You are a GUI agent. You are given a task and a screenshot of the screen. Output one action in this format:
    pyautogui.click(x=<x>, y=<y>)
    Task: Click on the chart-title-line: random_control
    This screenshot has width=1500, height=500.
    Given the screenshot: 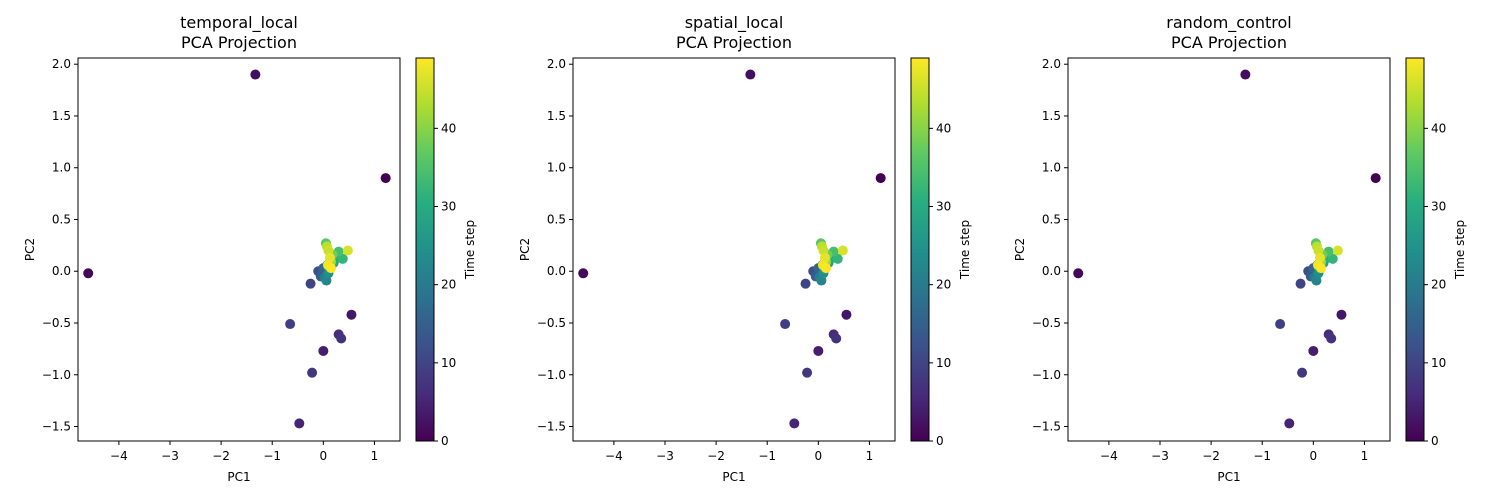 What is the action you would take?
    pyautogui.click(x=1229, y=23)
    